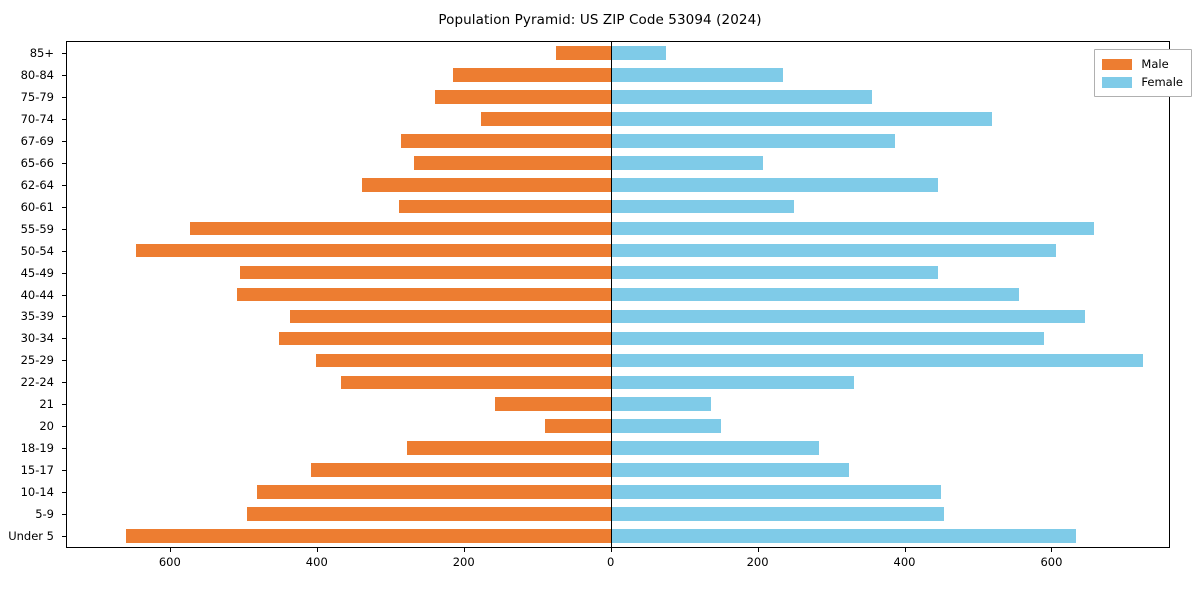  Describe the element at coordinates (37, 74) in the screenshot. I see `age-group-label: 80-84` at that location.